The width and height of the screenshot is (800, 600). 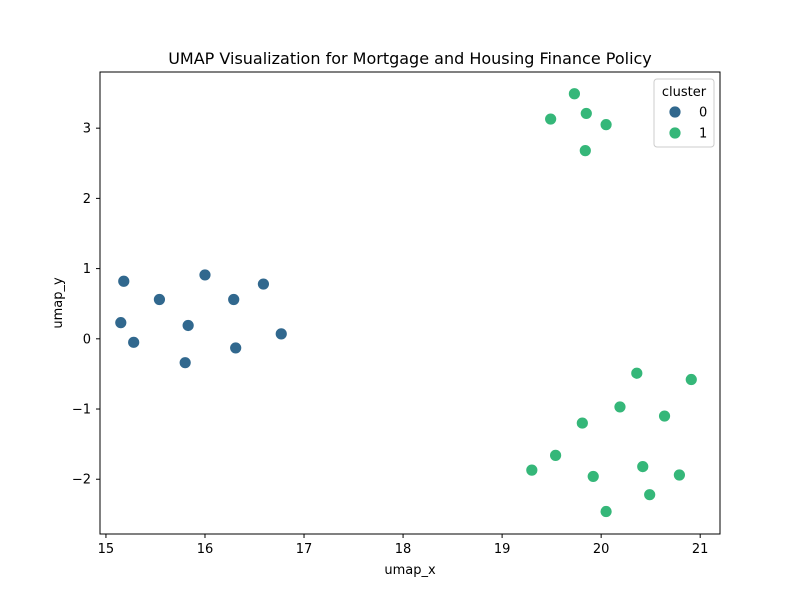 I want to click on y-axis-label: umap_y, so click(x=58, y=303).